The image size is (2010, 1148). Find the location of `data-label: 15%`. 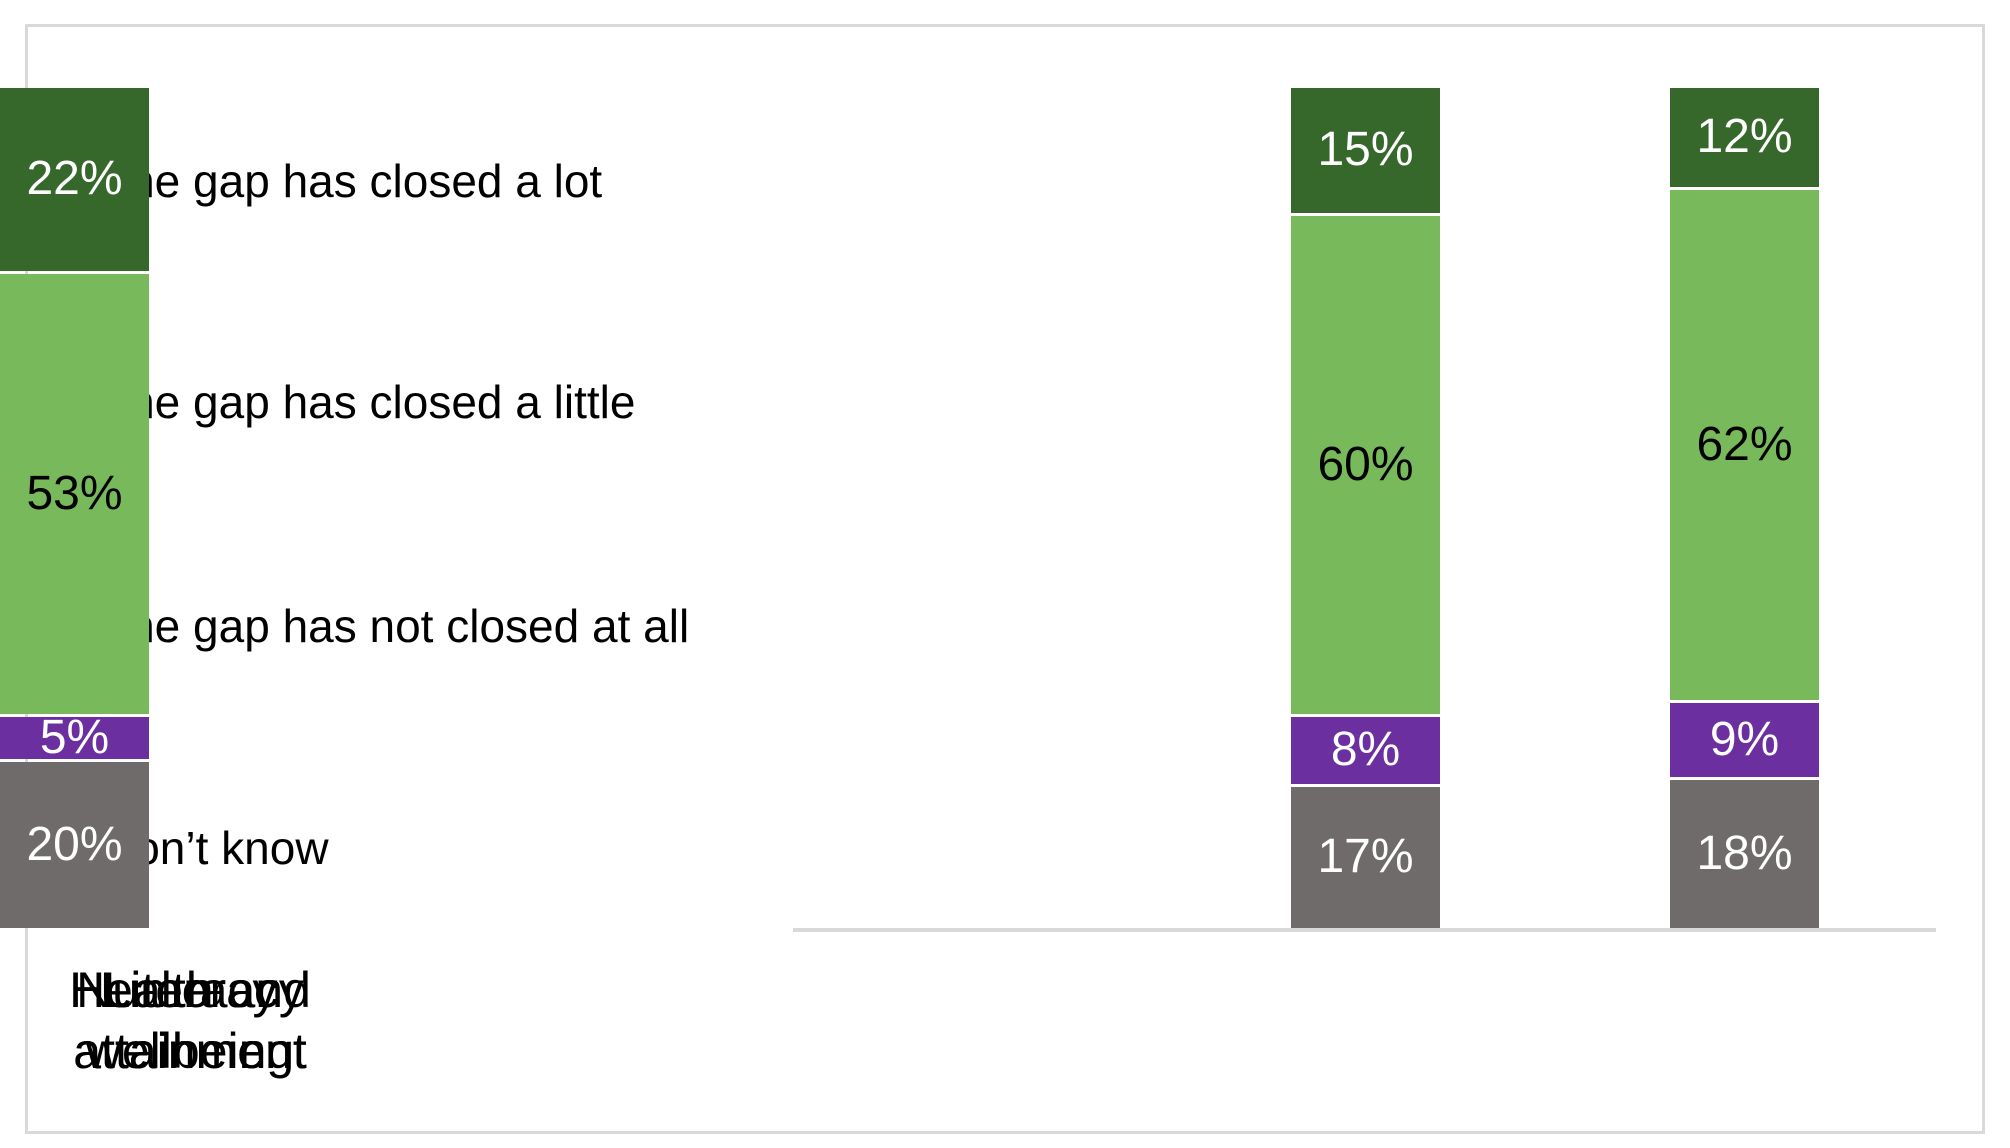

data-label: 15% is located at coordinates (1365, 150).